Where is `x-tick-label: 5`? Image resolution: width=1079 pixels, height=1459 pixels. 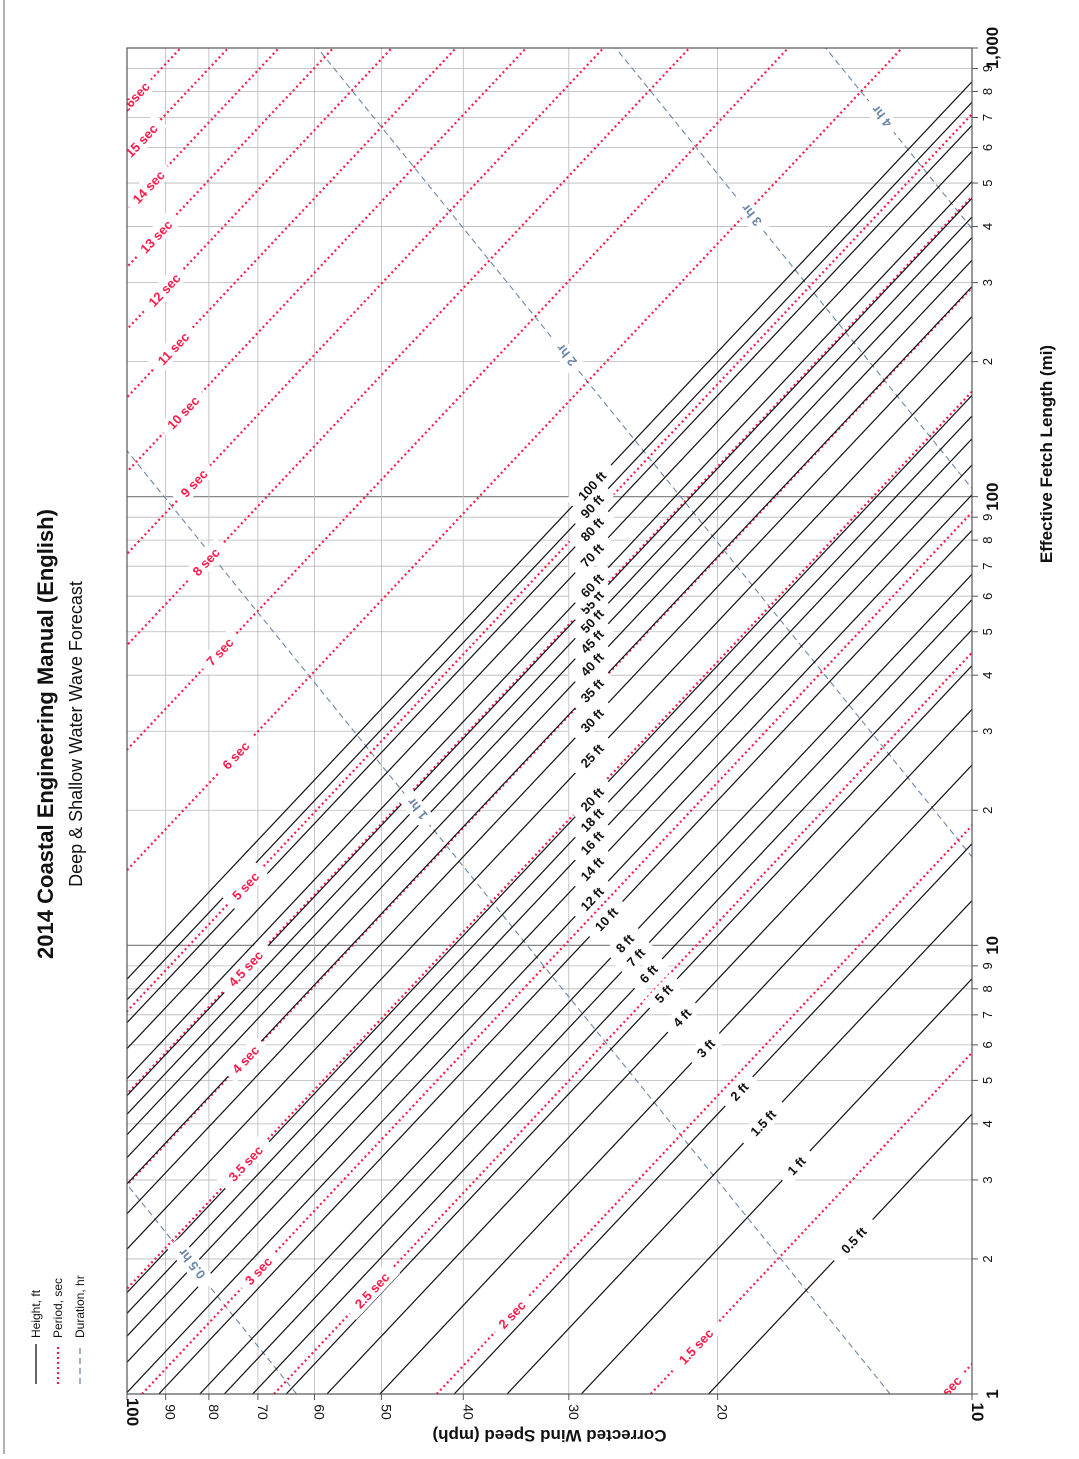 x-tick-label: 5 is located at coordinates (987, 1080).